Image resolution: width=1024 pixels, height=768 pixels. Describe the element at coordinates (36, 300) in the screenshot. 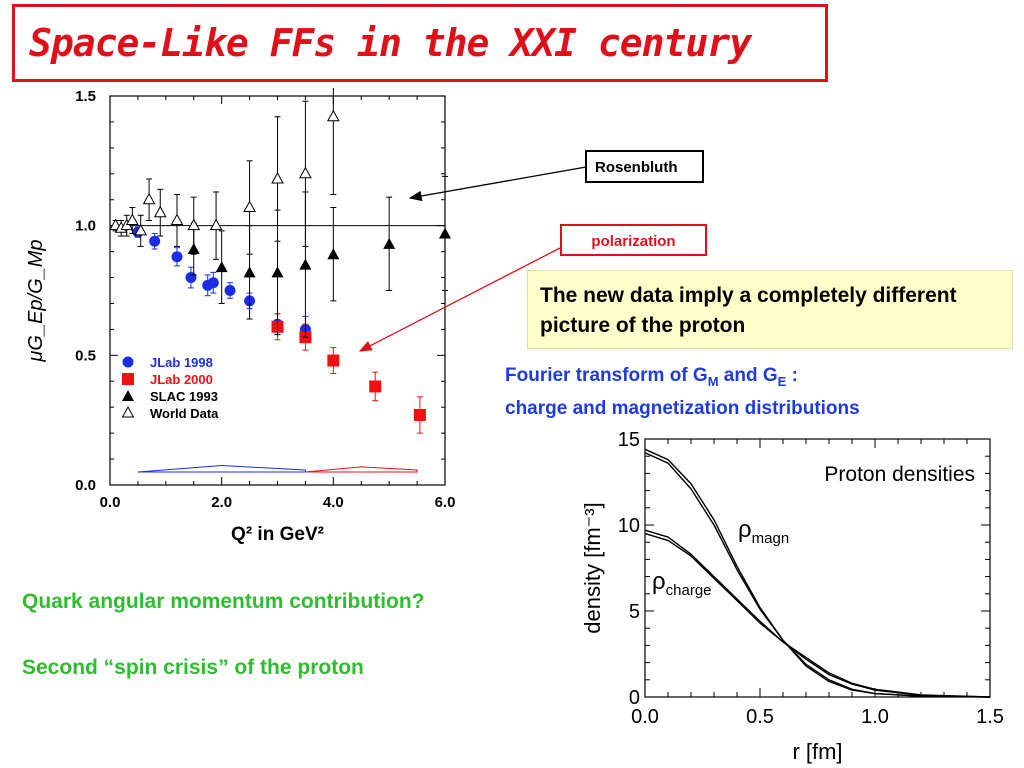

I see `ff-y-axis-label: μG_Ep/G_Mp` at that location.